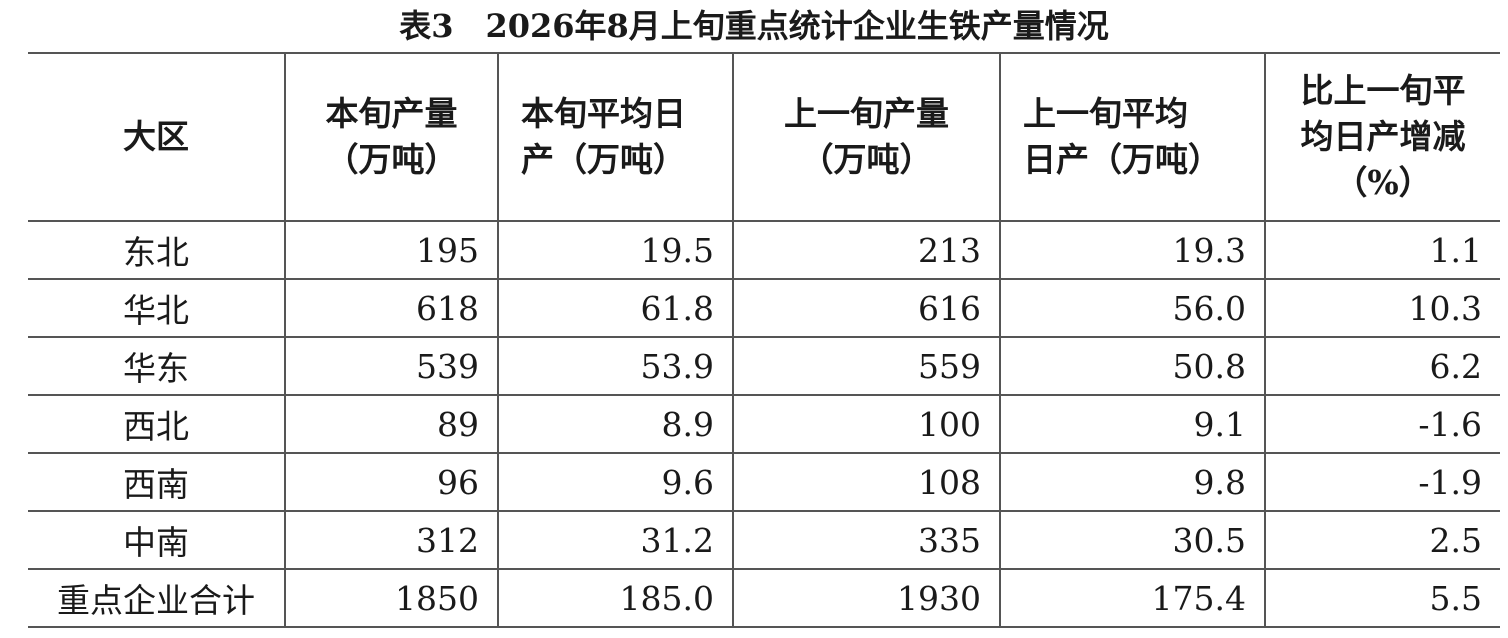 The height and width of the screenshot is (638, 1508). What do you see at coordinates (615, 482) in the screenshot?
I see `value-cell: 9.6` at bounding box center [615, 482].